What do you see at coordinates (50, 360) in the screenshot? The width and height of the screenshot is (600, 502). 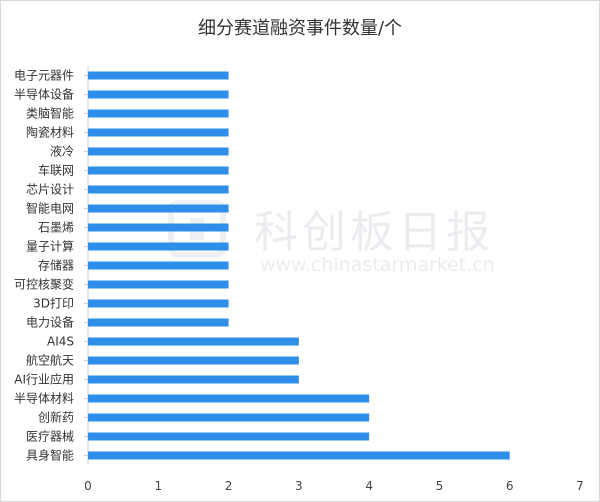 I see `category-label: 航空航天` at bounding box center [50, 360].